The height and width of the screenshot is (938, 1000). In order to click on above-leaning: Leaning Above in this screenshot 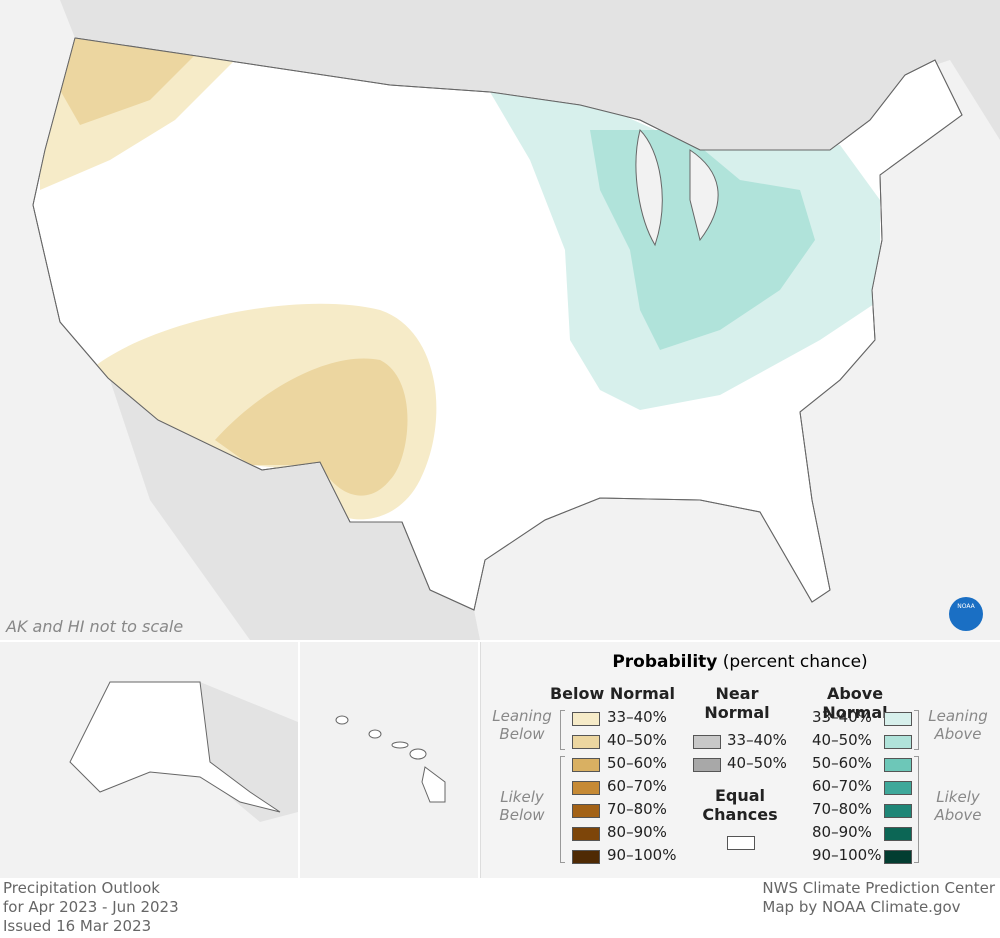, I will do `click(958, 725)`.